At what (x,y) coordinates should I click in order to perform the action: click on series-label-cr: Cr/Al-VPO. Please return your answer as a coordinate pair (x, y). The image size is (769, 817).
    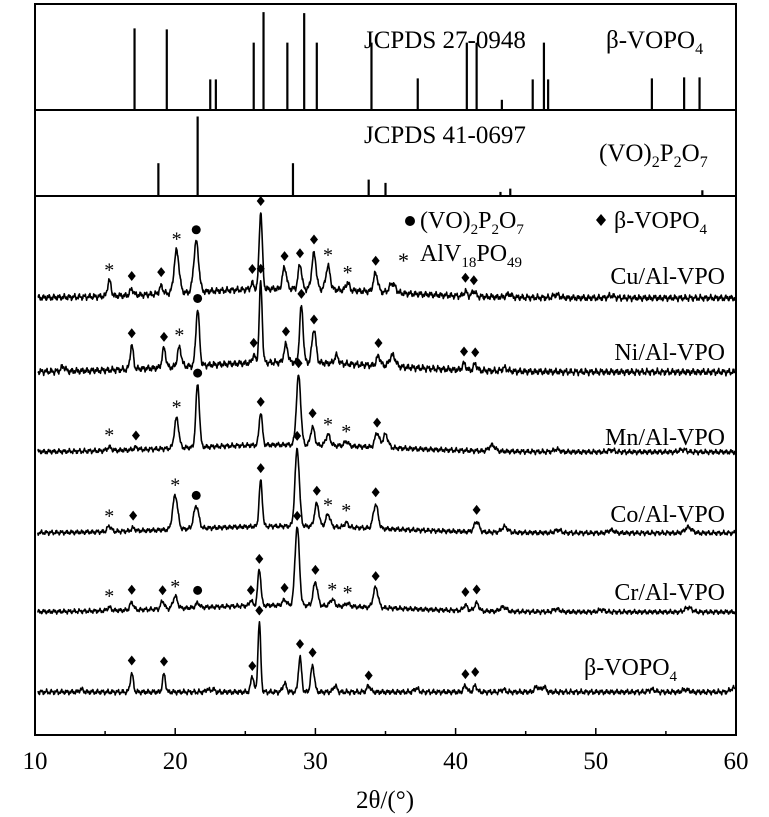
    Looking at the image, I should click on (669, 593).